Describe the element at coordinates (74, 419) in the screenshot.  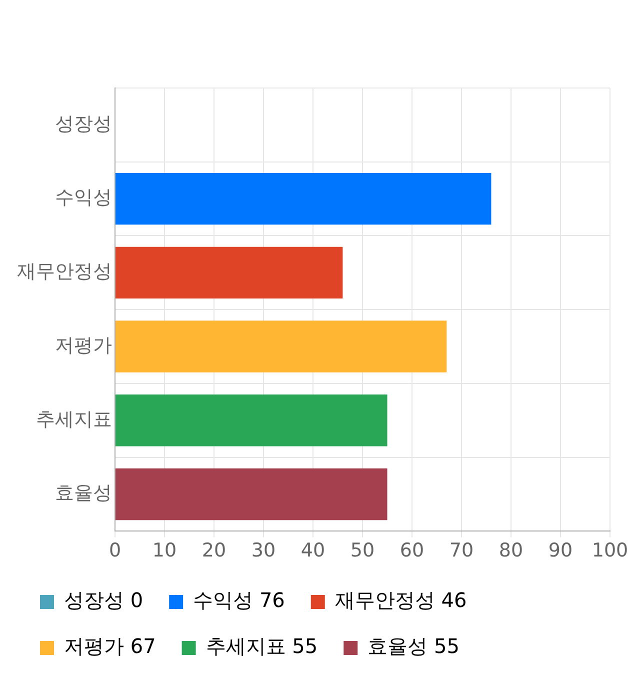
I see `y-tick-label: 추세지표` at that location.